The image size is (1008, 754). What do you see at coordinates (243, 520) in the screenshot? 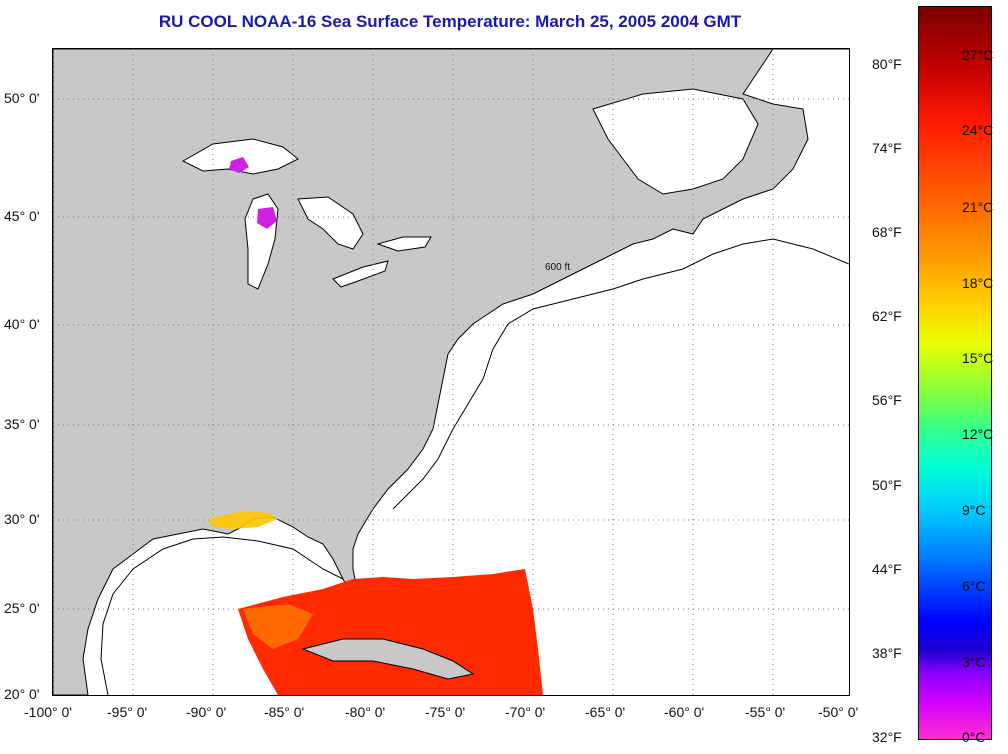
I see `sst-patch-gulf-north` at bounding box center [243, 520].